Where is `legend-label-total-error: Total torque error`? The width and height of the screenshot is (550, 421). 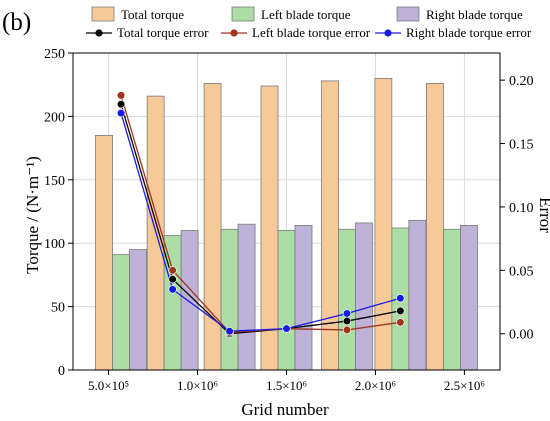 legend-label-total-error: Total torque error is located at coordinates (163, 32).